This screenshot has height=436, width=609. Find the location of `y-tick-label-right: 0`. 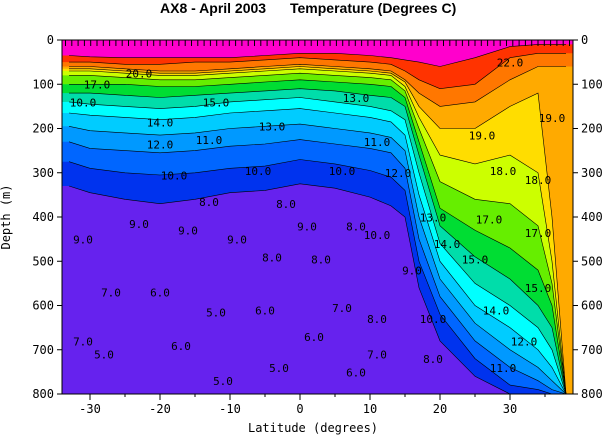

y-tick-label-right: 0 is located at coordinates (584, 40).